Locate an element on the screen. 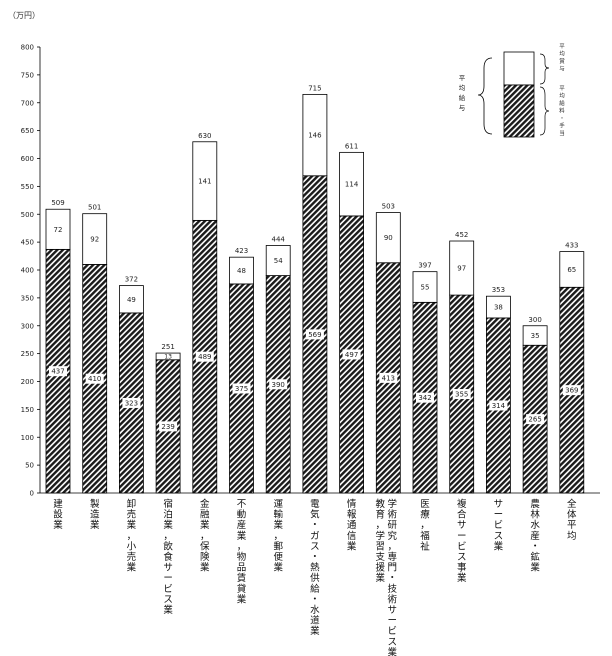  category-label-char: 便 is located at coordinates (278, 557).